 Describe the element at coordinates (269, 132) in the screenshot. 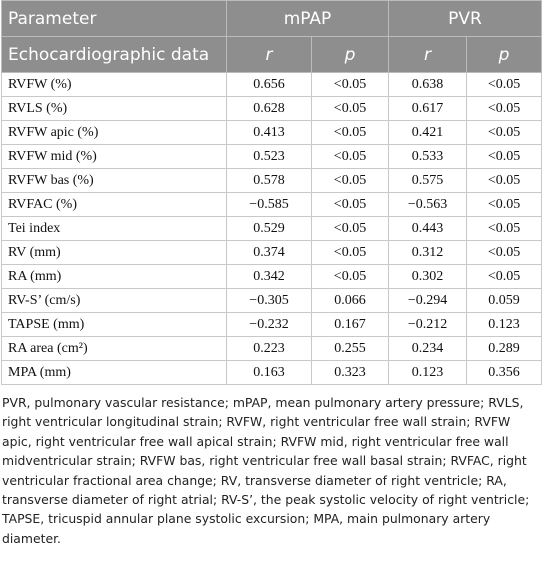

I see `cell: 0.413` at that location.